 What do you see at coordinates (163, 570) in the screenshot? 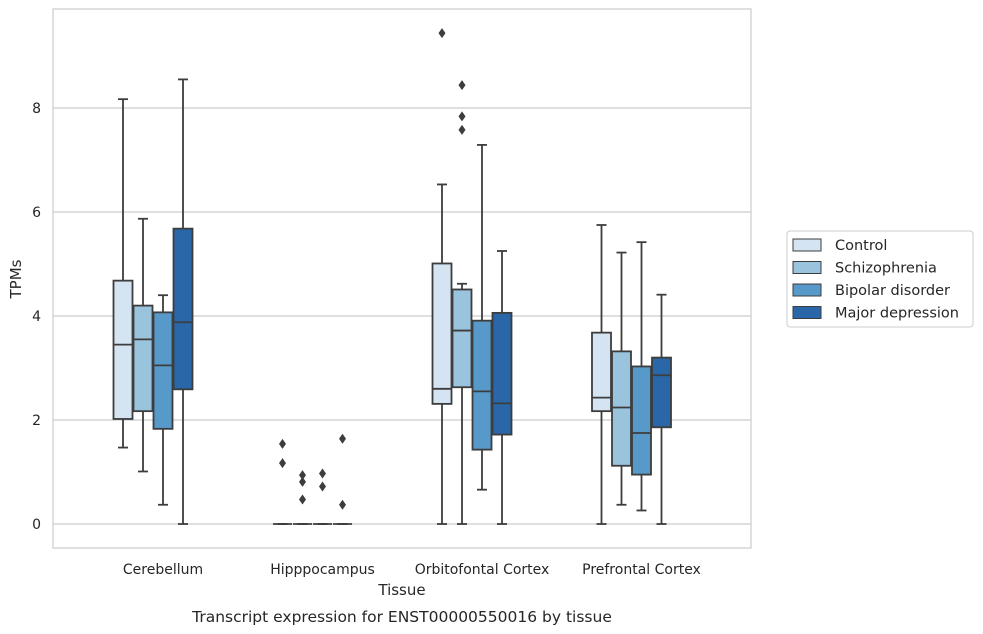
I see `x-tick-label: Cerebellum` at bounding box center [163, 570].